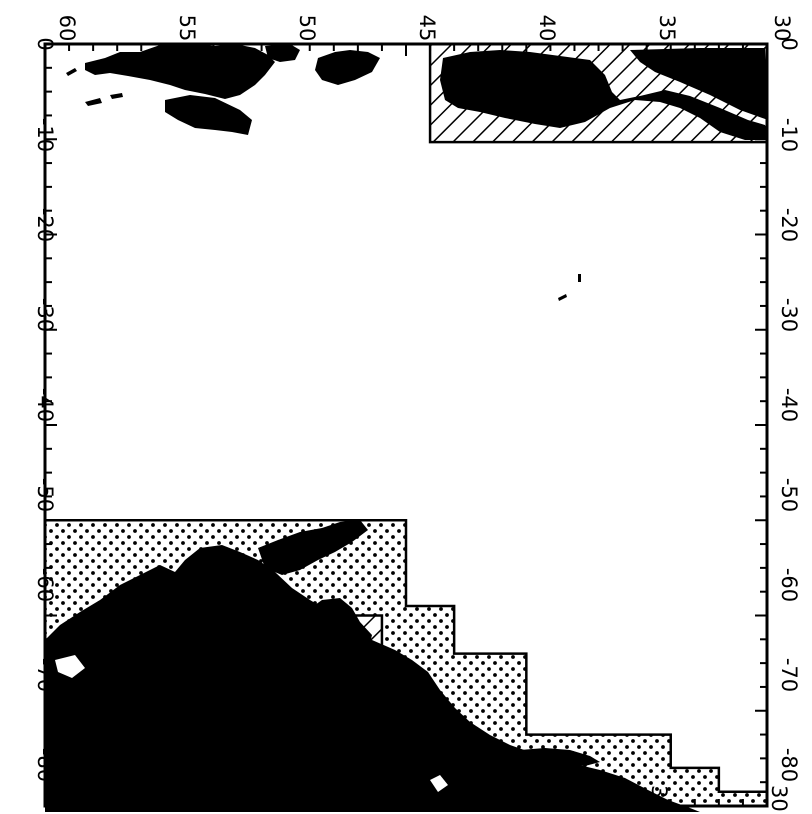  Describe the element at coordinates (299, 798) in the screenshot. I see `bottom-axis-label: 50` at that location.